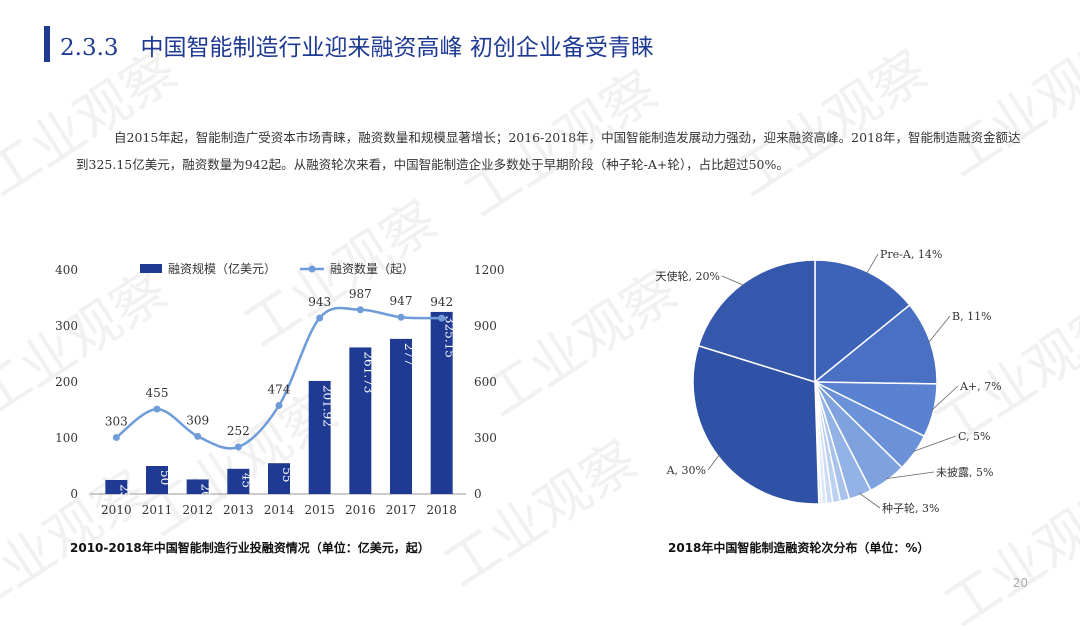 This screenshot has width=1080, height=641. What do you see at coordinates (409, 354) in the screenshot?
I see `bar-value-label: 277` at bounding box center [409, 354].